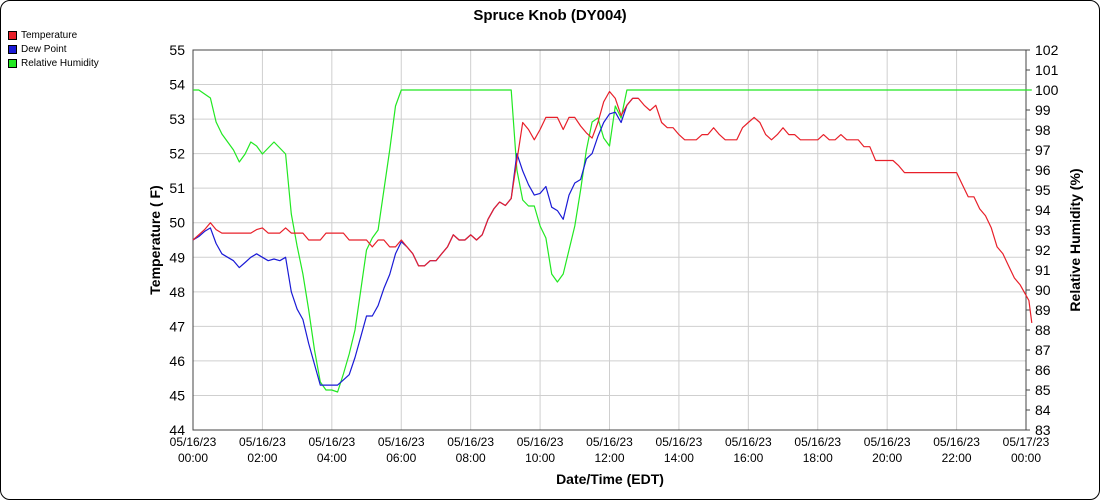 The height and width of the screenshot is (500, 1100). Describe the element at coordinates (957, 458) in the screenshot. I see `x-tick-time: 22:00` at that location.